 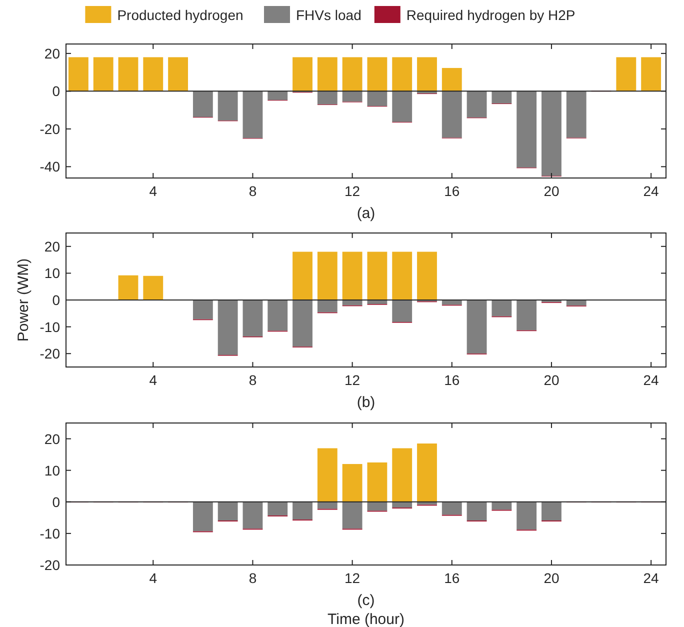 What do you see at coordinates (366, 600) in the screenshot?
I see `text: (c)` at bounding box center [366, 600].